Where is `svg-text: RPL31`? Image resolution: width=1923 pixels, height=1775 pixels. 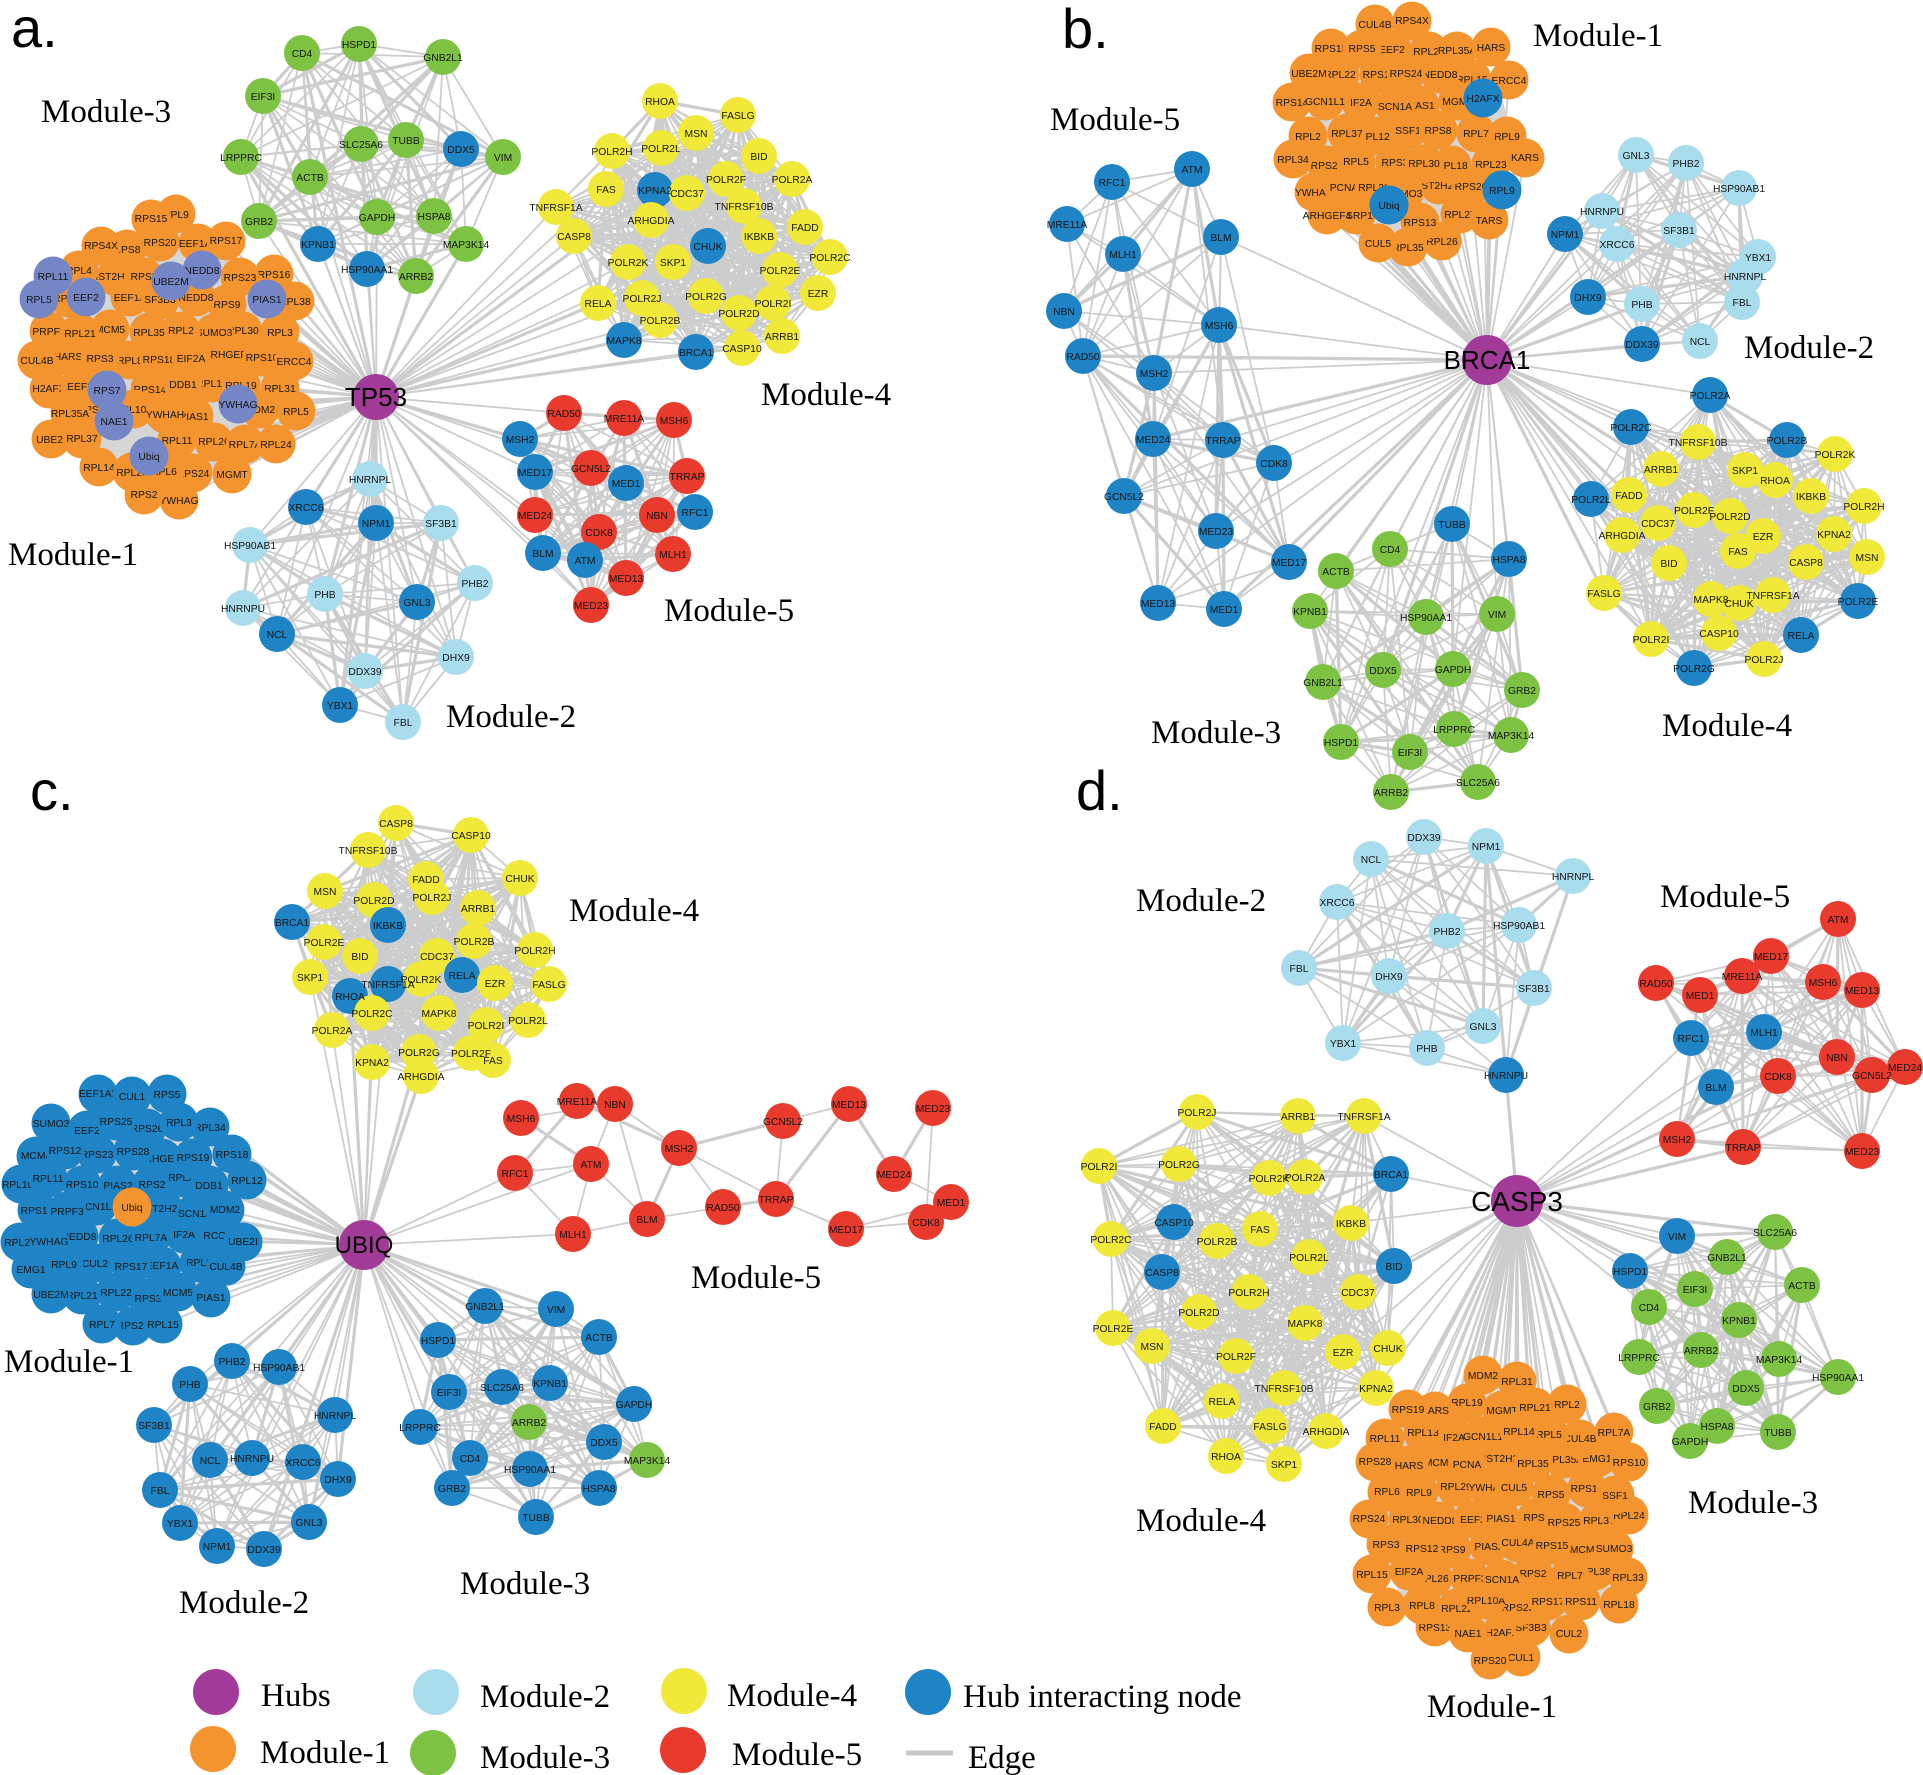 svg-text: RPL31 is located at coordinates (1517, 1382).